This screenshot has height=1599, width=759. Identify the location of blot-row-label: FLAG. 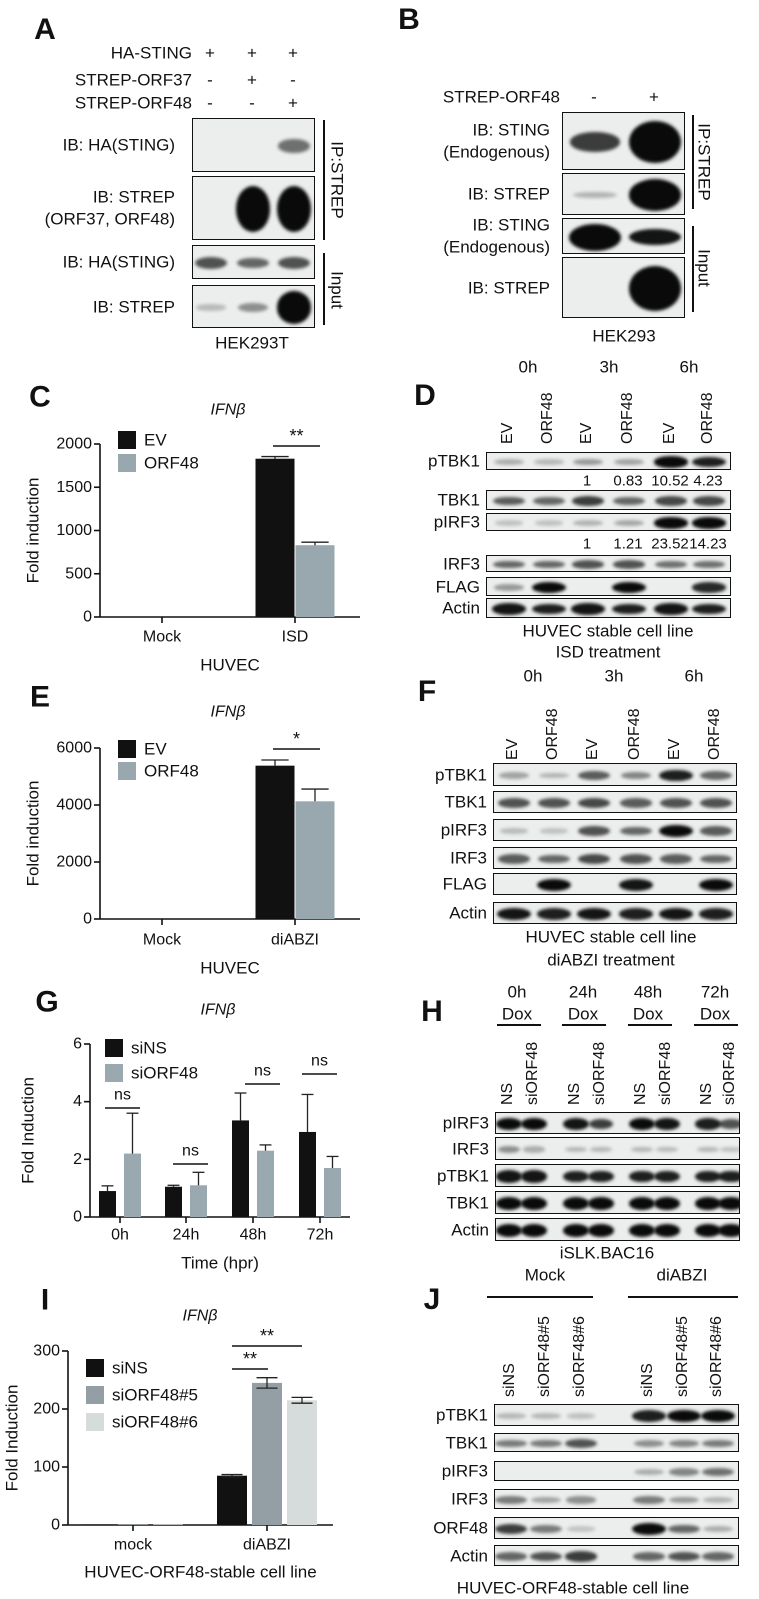
(457, 586).